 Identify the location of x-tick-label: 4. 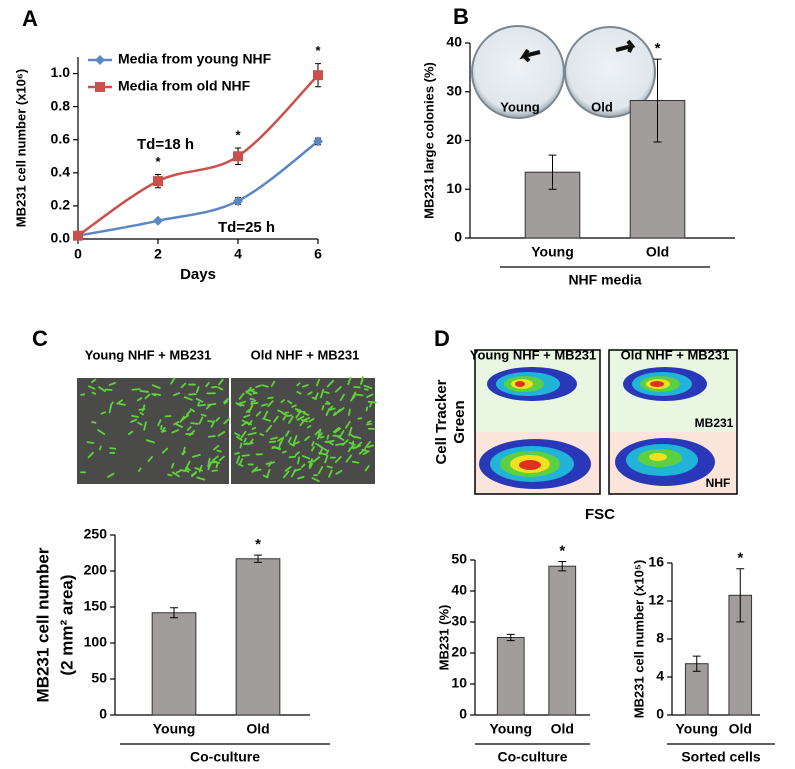
(238, 254).